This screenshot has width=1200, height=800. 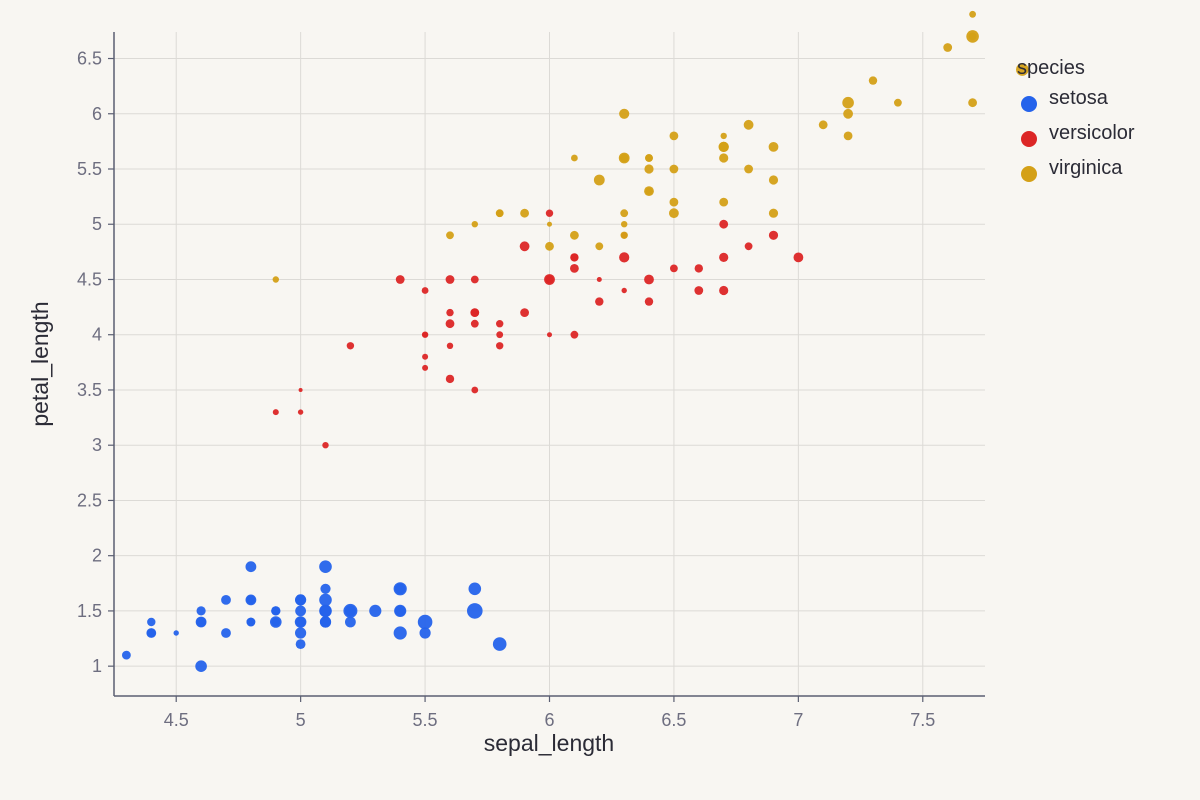 I want to click on y-tick-labels: 1 1.5 2 2.5 3 3.5 4 4.5 5 5.5 6 6.5, so click(x=95, y=362).